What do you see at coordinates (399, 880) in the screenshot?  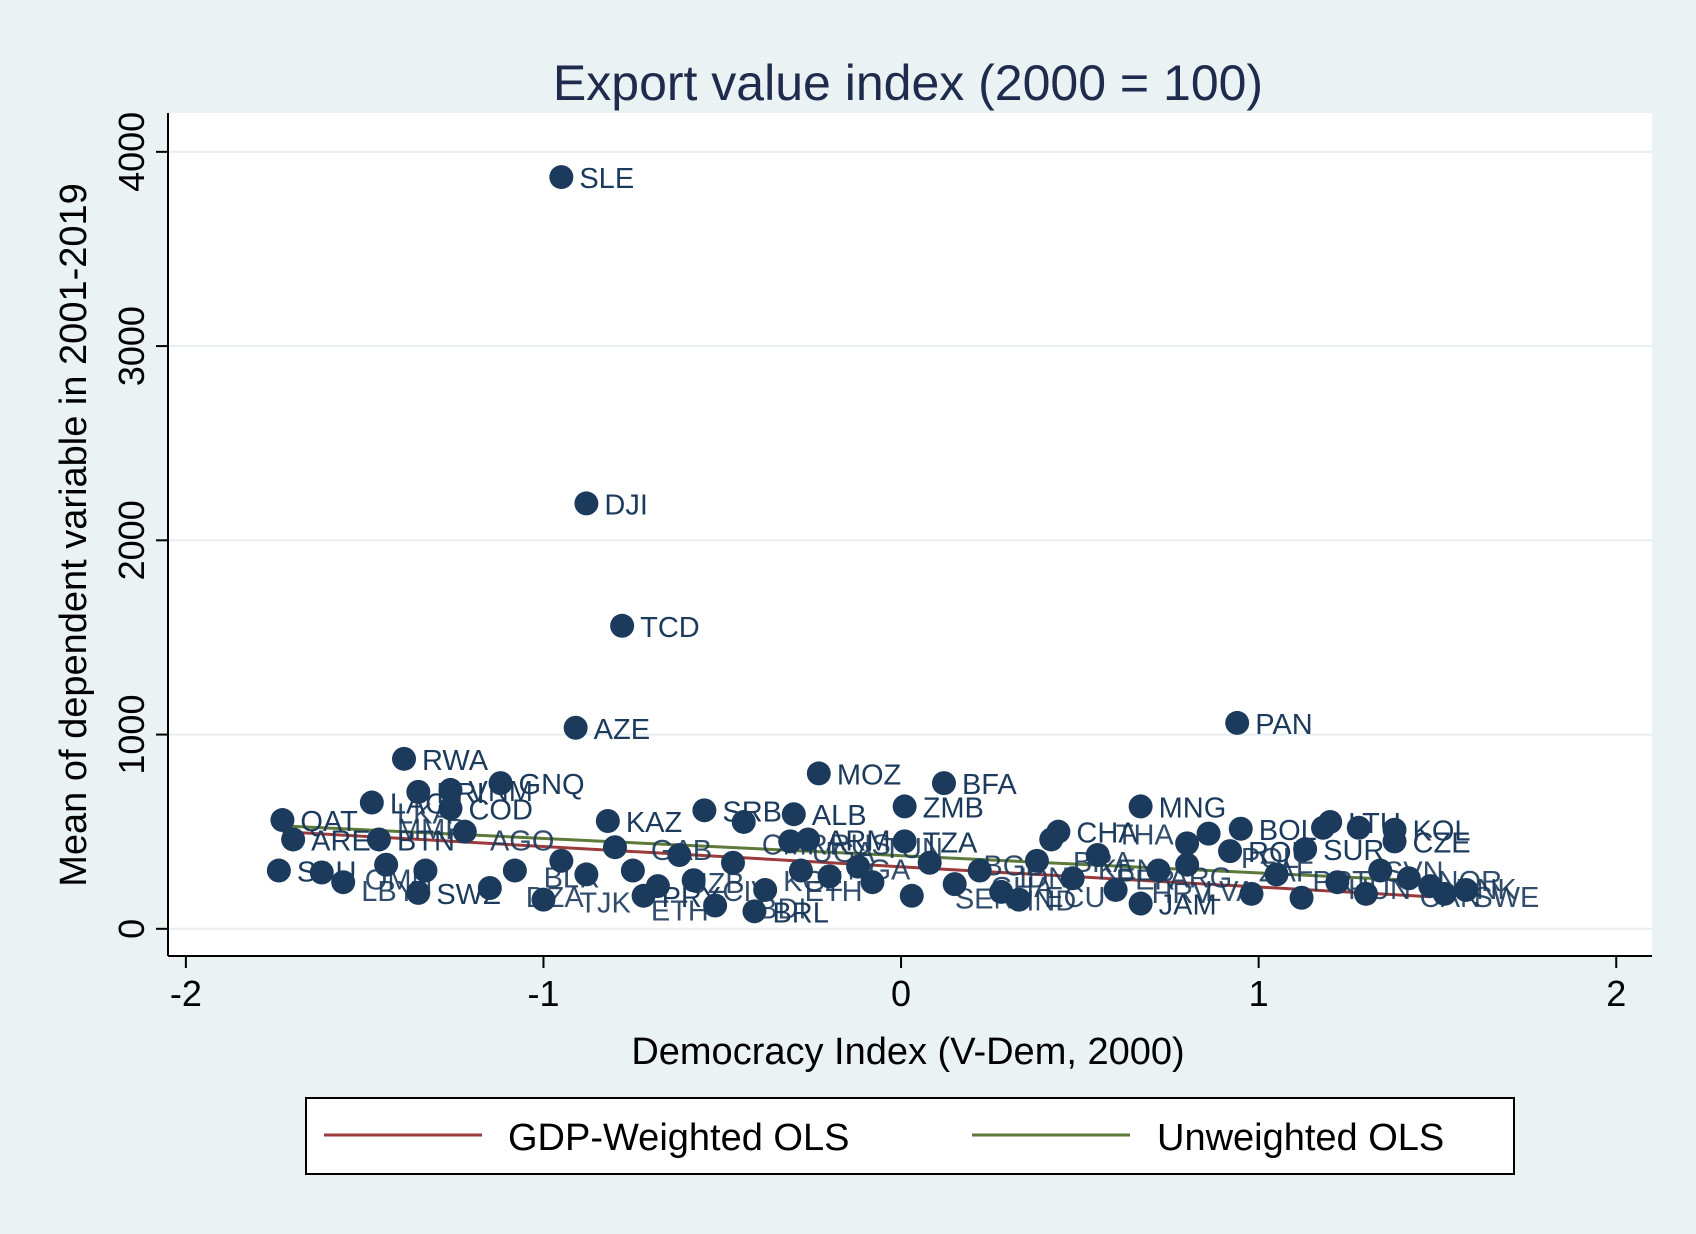 I see `point-label-overlap: OMN` at bounding box center [399, 880].